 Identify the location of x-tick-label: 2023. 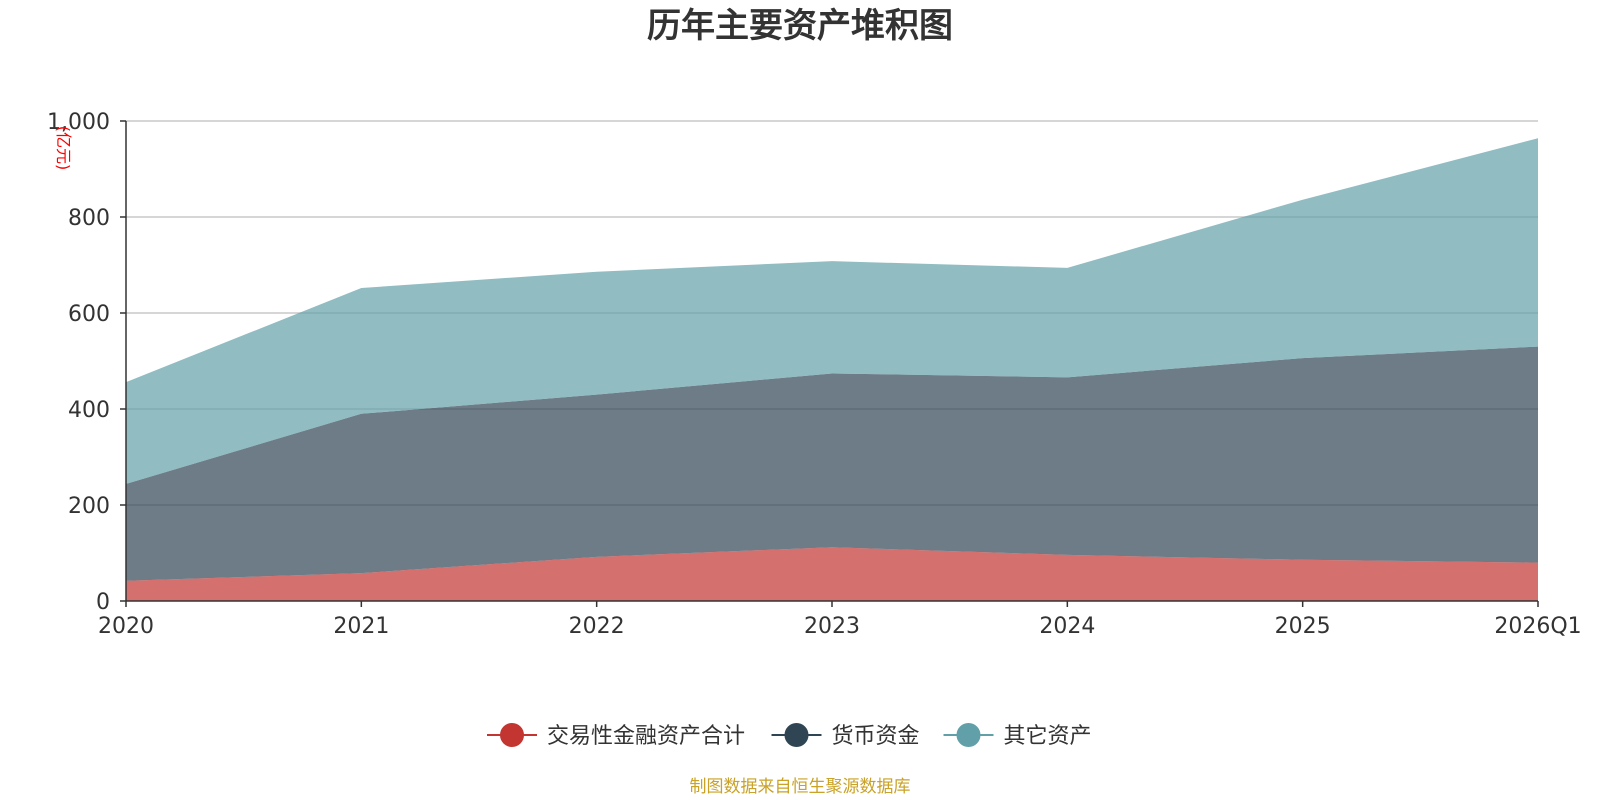
(832, 626).